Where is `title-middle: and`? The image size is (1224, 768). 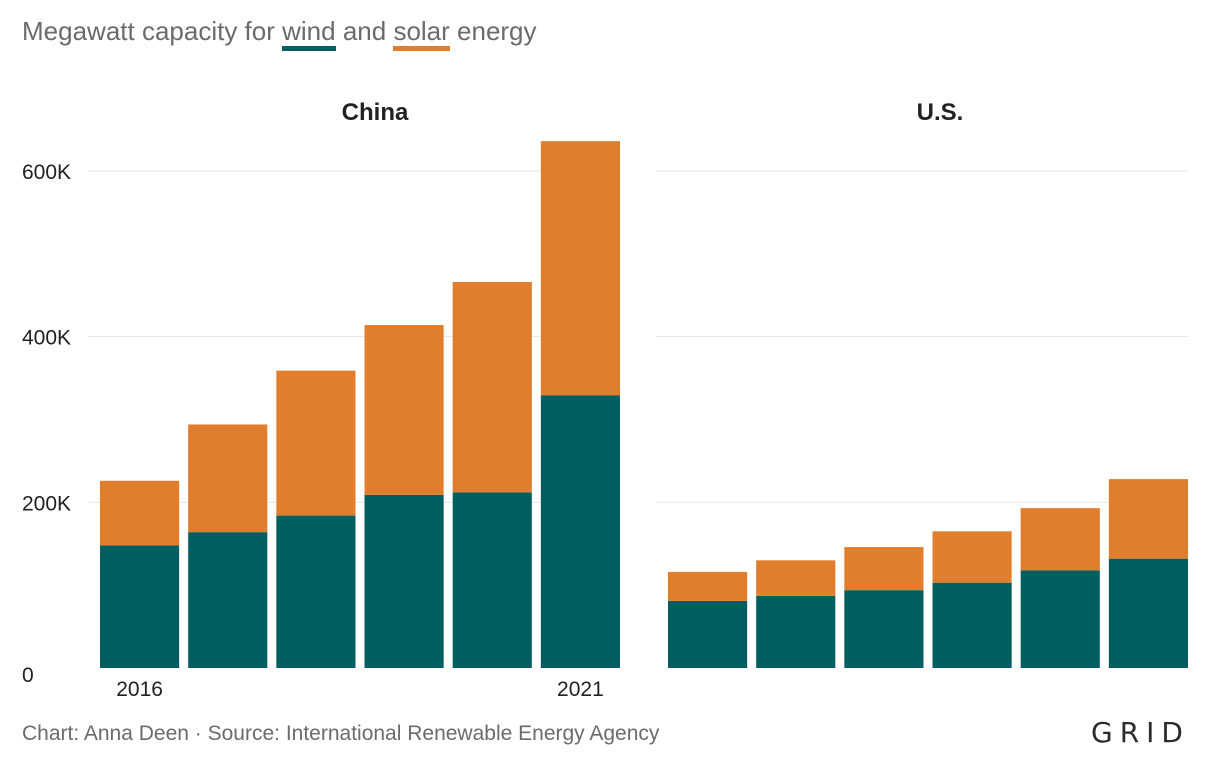
title-middle: and is located at coordinates (364, 31).